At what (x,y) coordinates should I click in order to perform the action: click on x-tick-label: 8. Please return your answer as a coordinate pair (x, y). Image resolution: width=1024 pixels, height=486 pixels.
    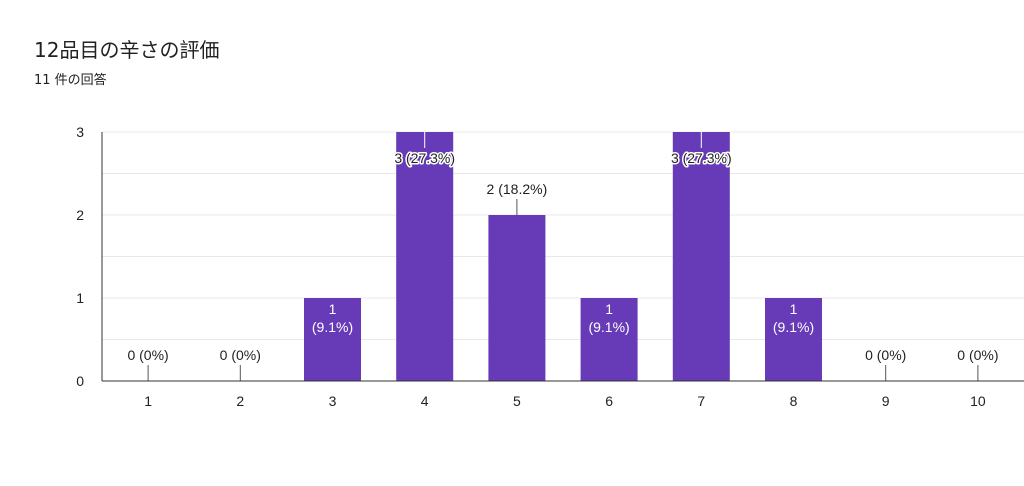
    Looking at the image, I should click on (794, 401).